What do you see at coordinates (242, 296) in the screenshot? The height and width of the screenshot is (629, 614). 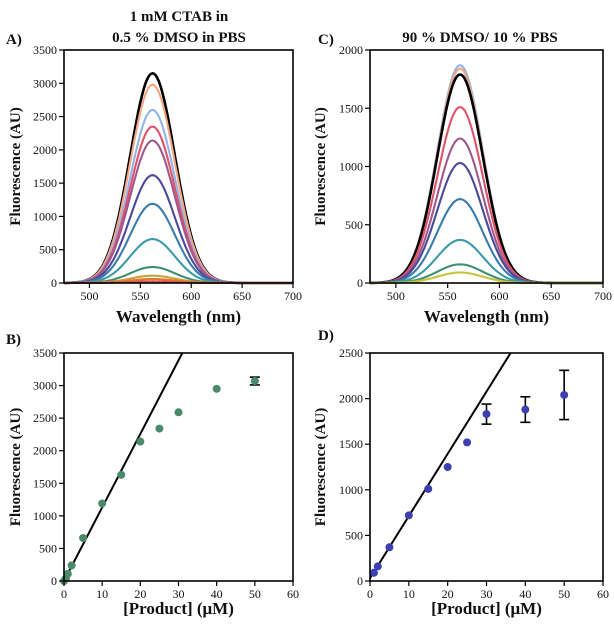 I see `panel-a-x-tick-label-3: 650` at bounding box center [242, 296].